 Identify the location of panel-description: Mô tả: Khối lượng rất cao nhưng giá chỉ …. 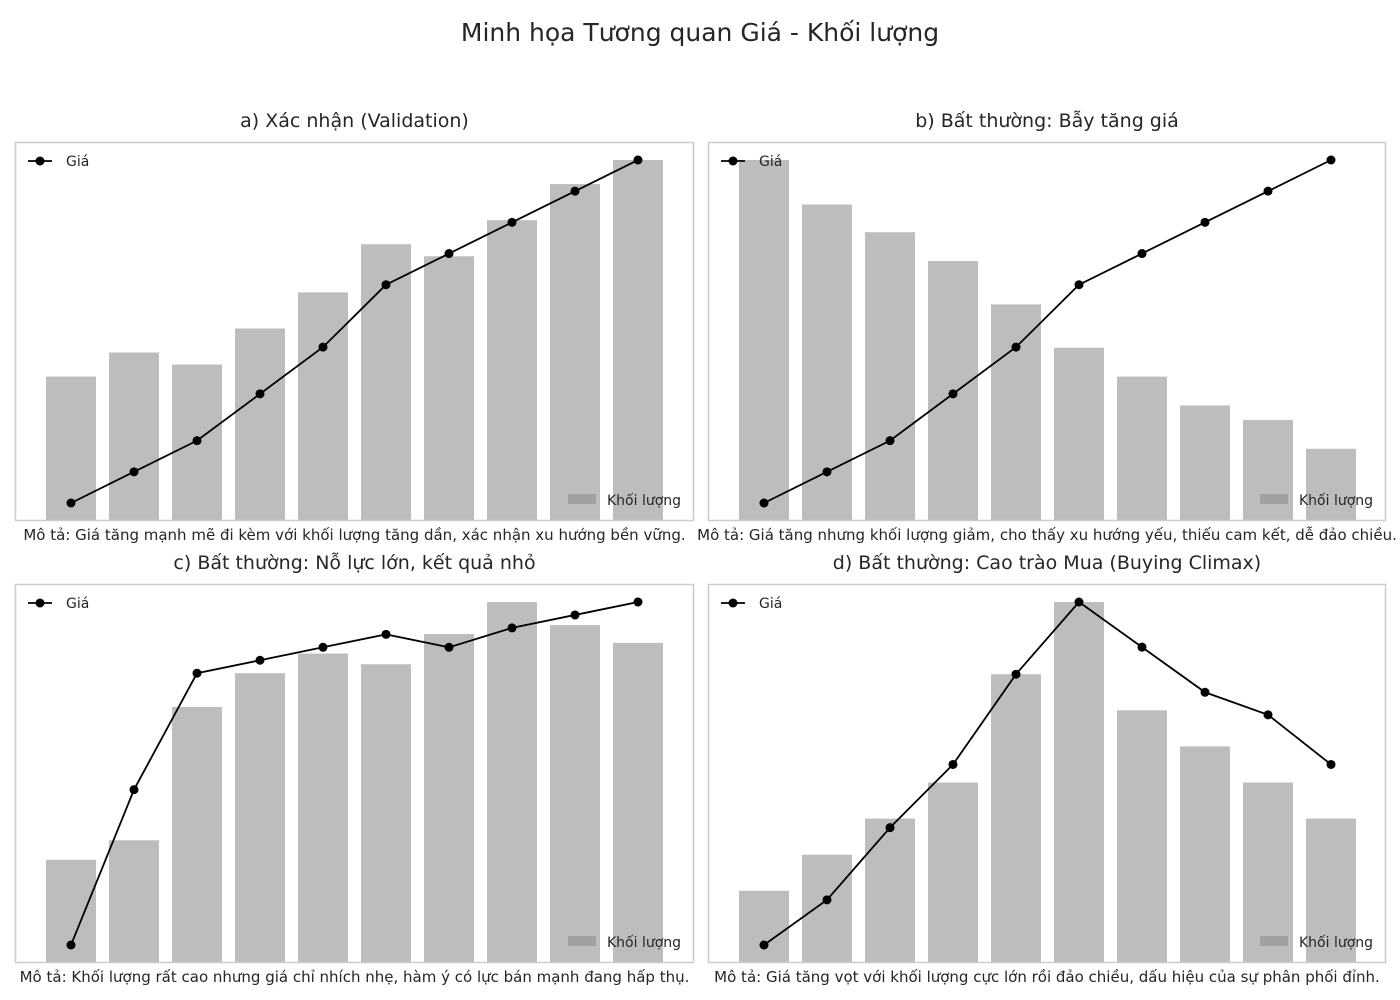
(355, 977).